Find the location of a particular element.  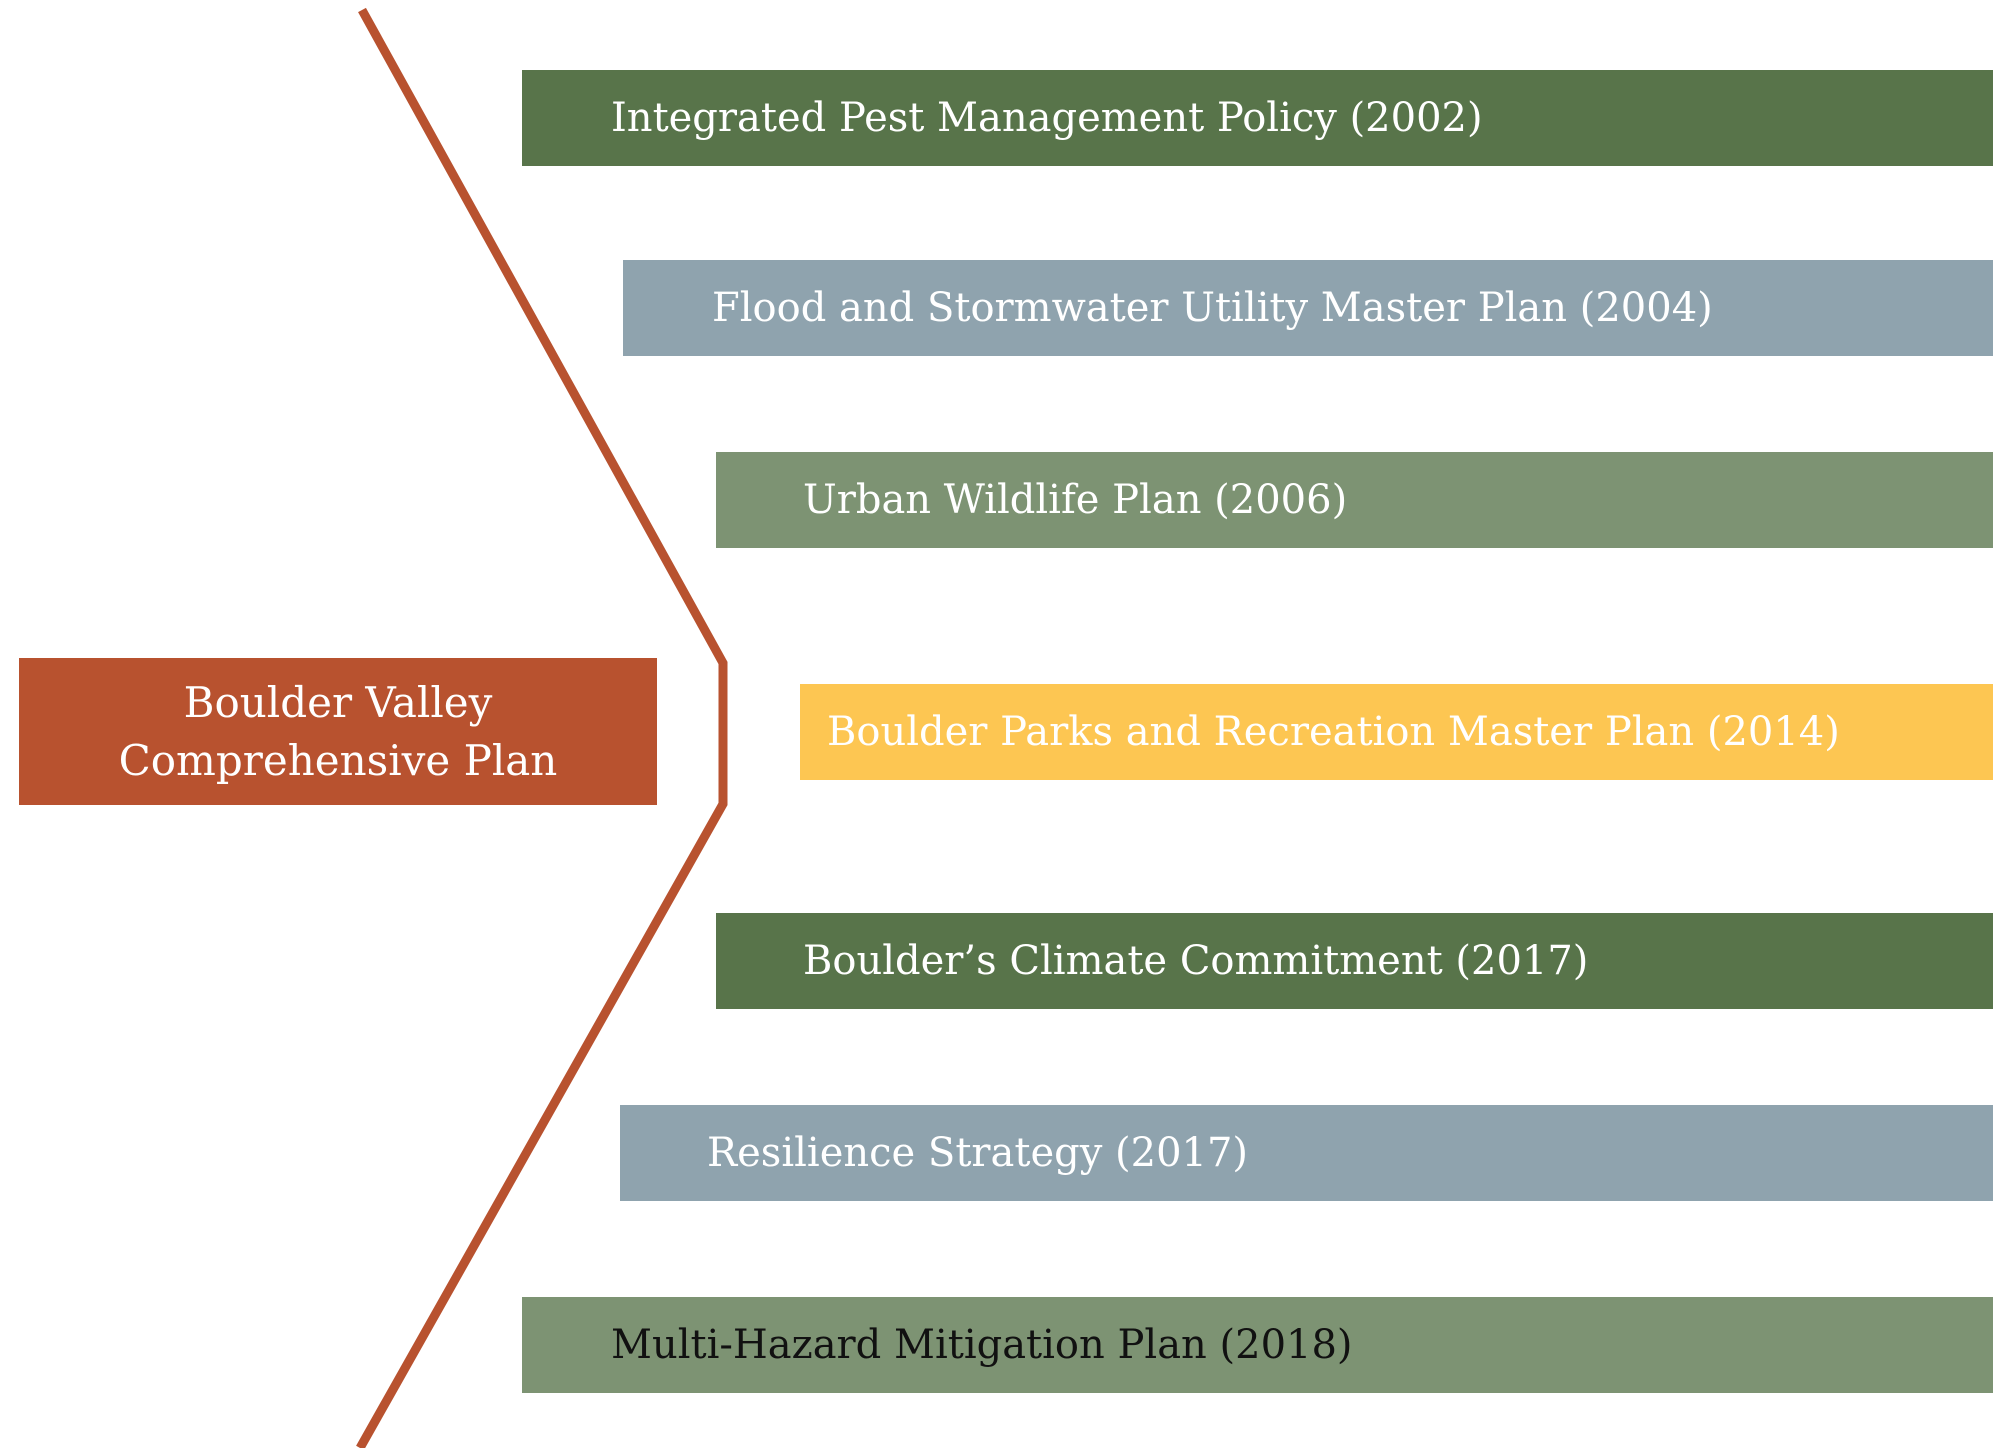

plan-label: Integrated Pest Management Policy (2002) is located at coordinates (1047, 118).